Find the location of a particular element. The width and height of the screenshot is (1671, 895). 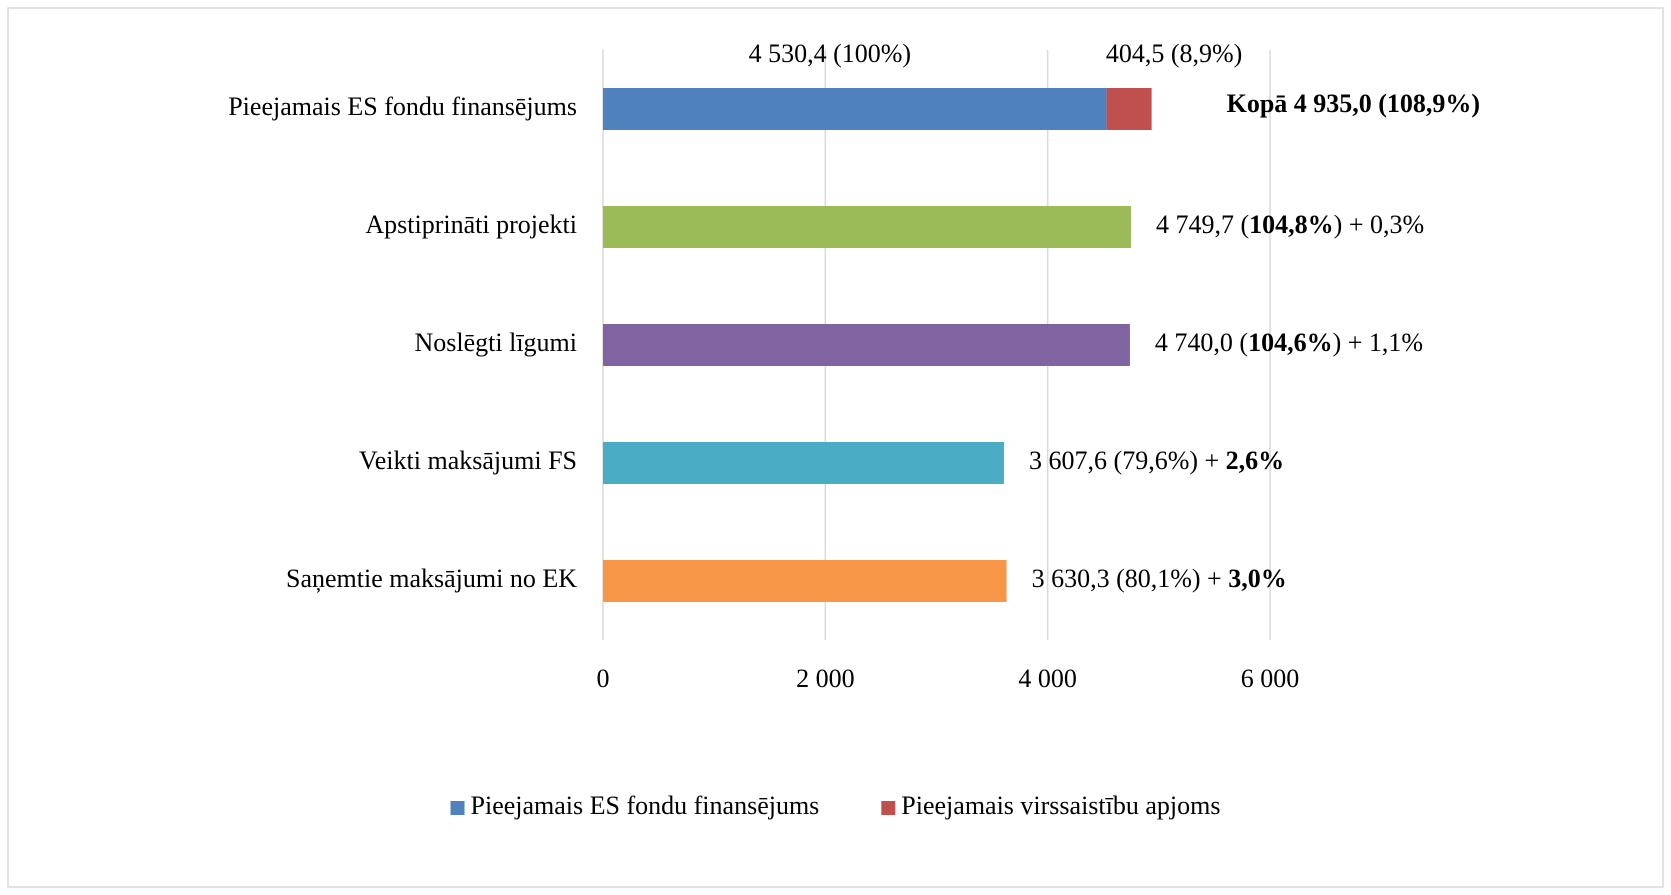

data-label: 3 607,6 (79,6%) + 2,6% is located at coordinates (1156, 460).